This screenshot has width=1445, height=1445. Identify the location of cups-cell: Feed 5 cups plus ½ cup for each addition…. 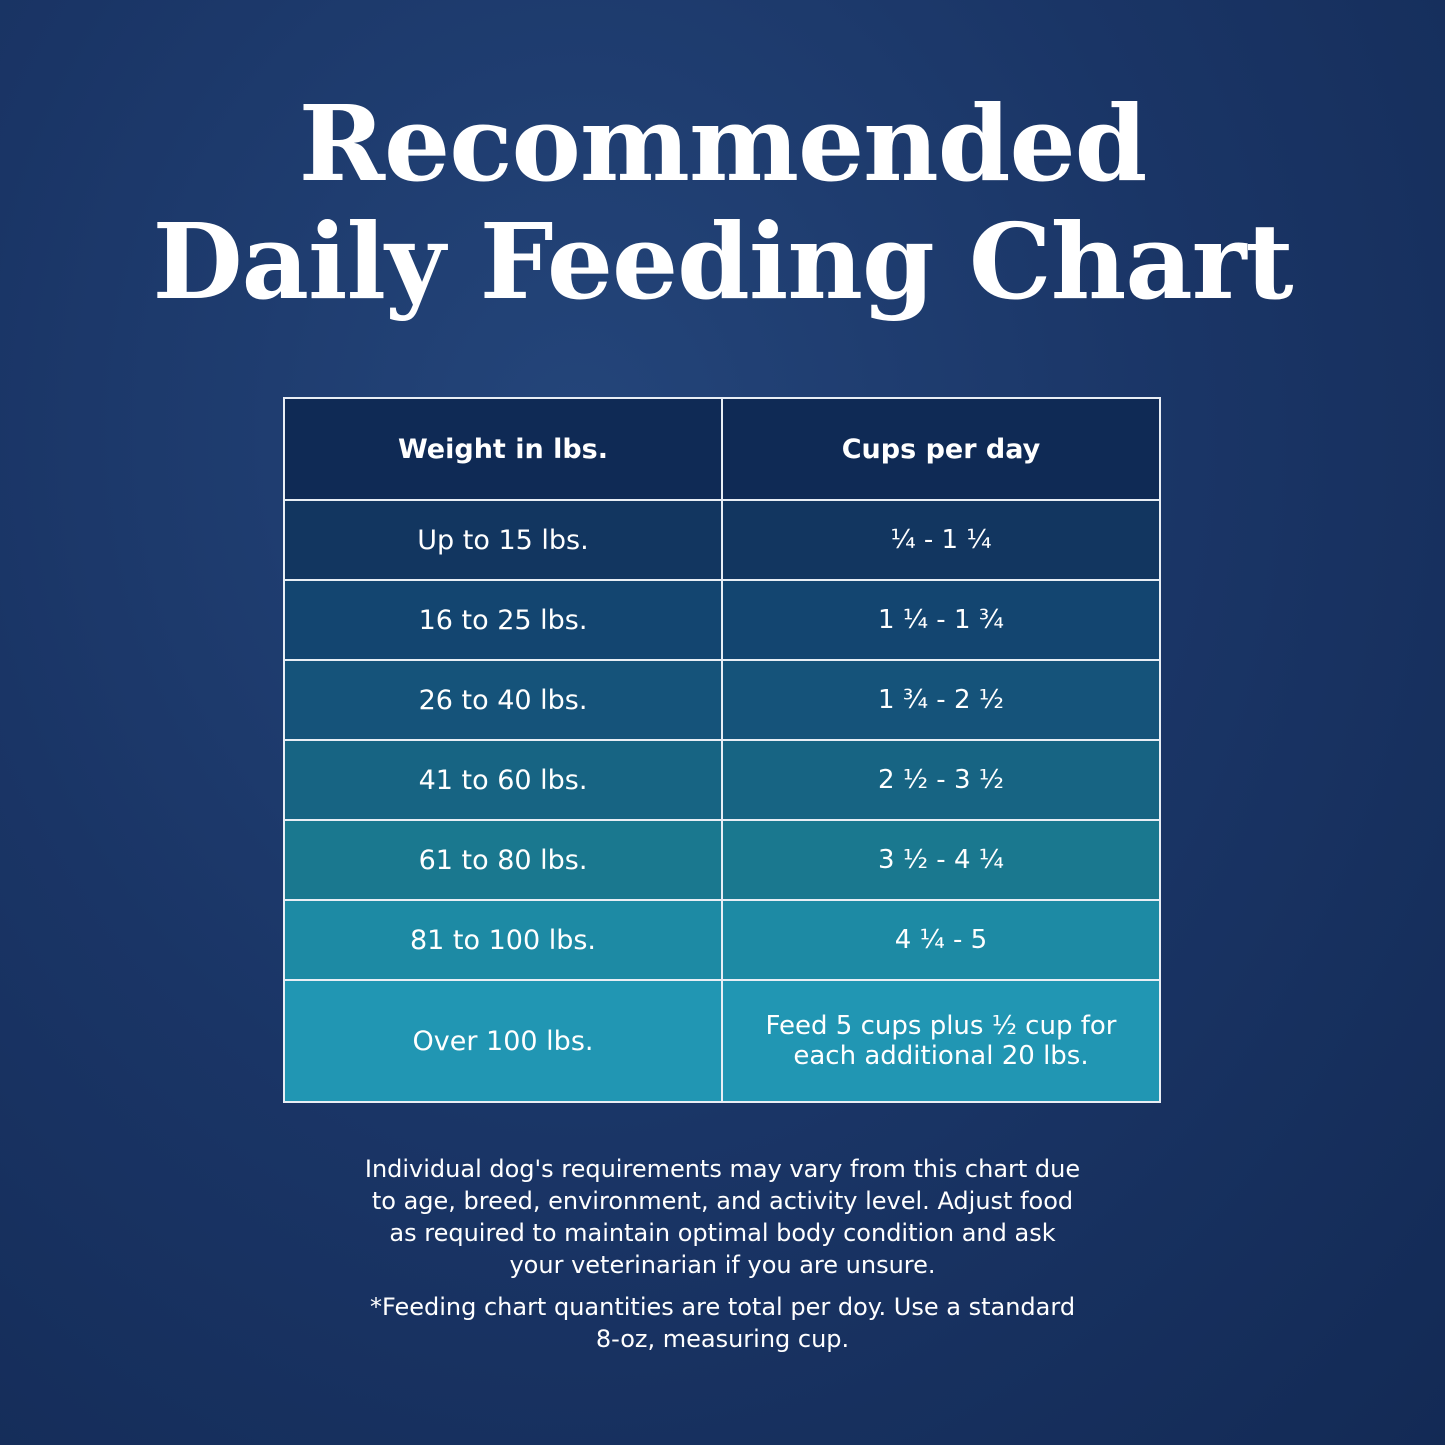
(941, 1041).